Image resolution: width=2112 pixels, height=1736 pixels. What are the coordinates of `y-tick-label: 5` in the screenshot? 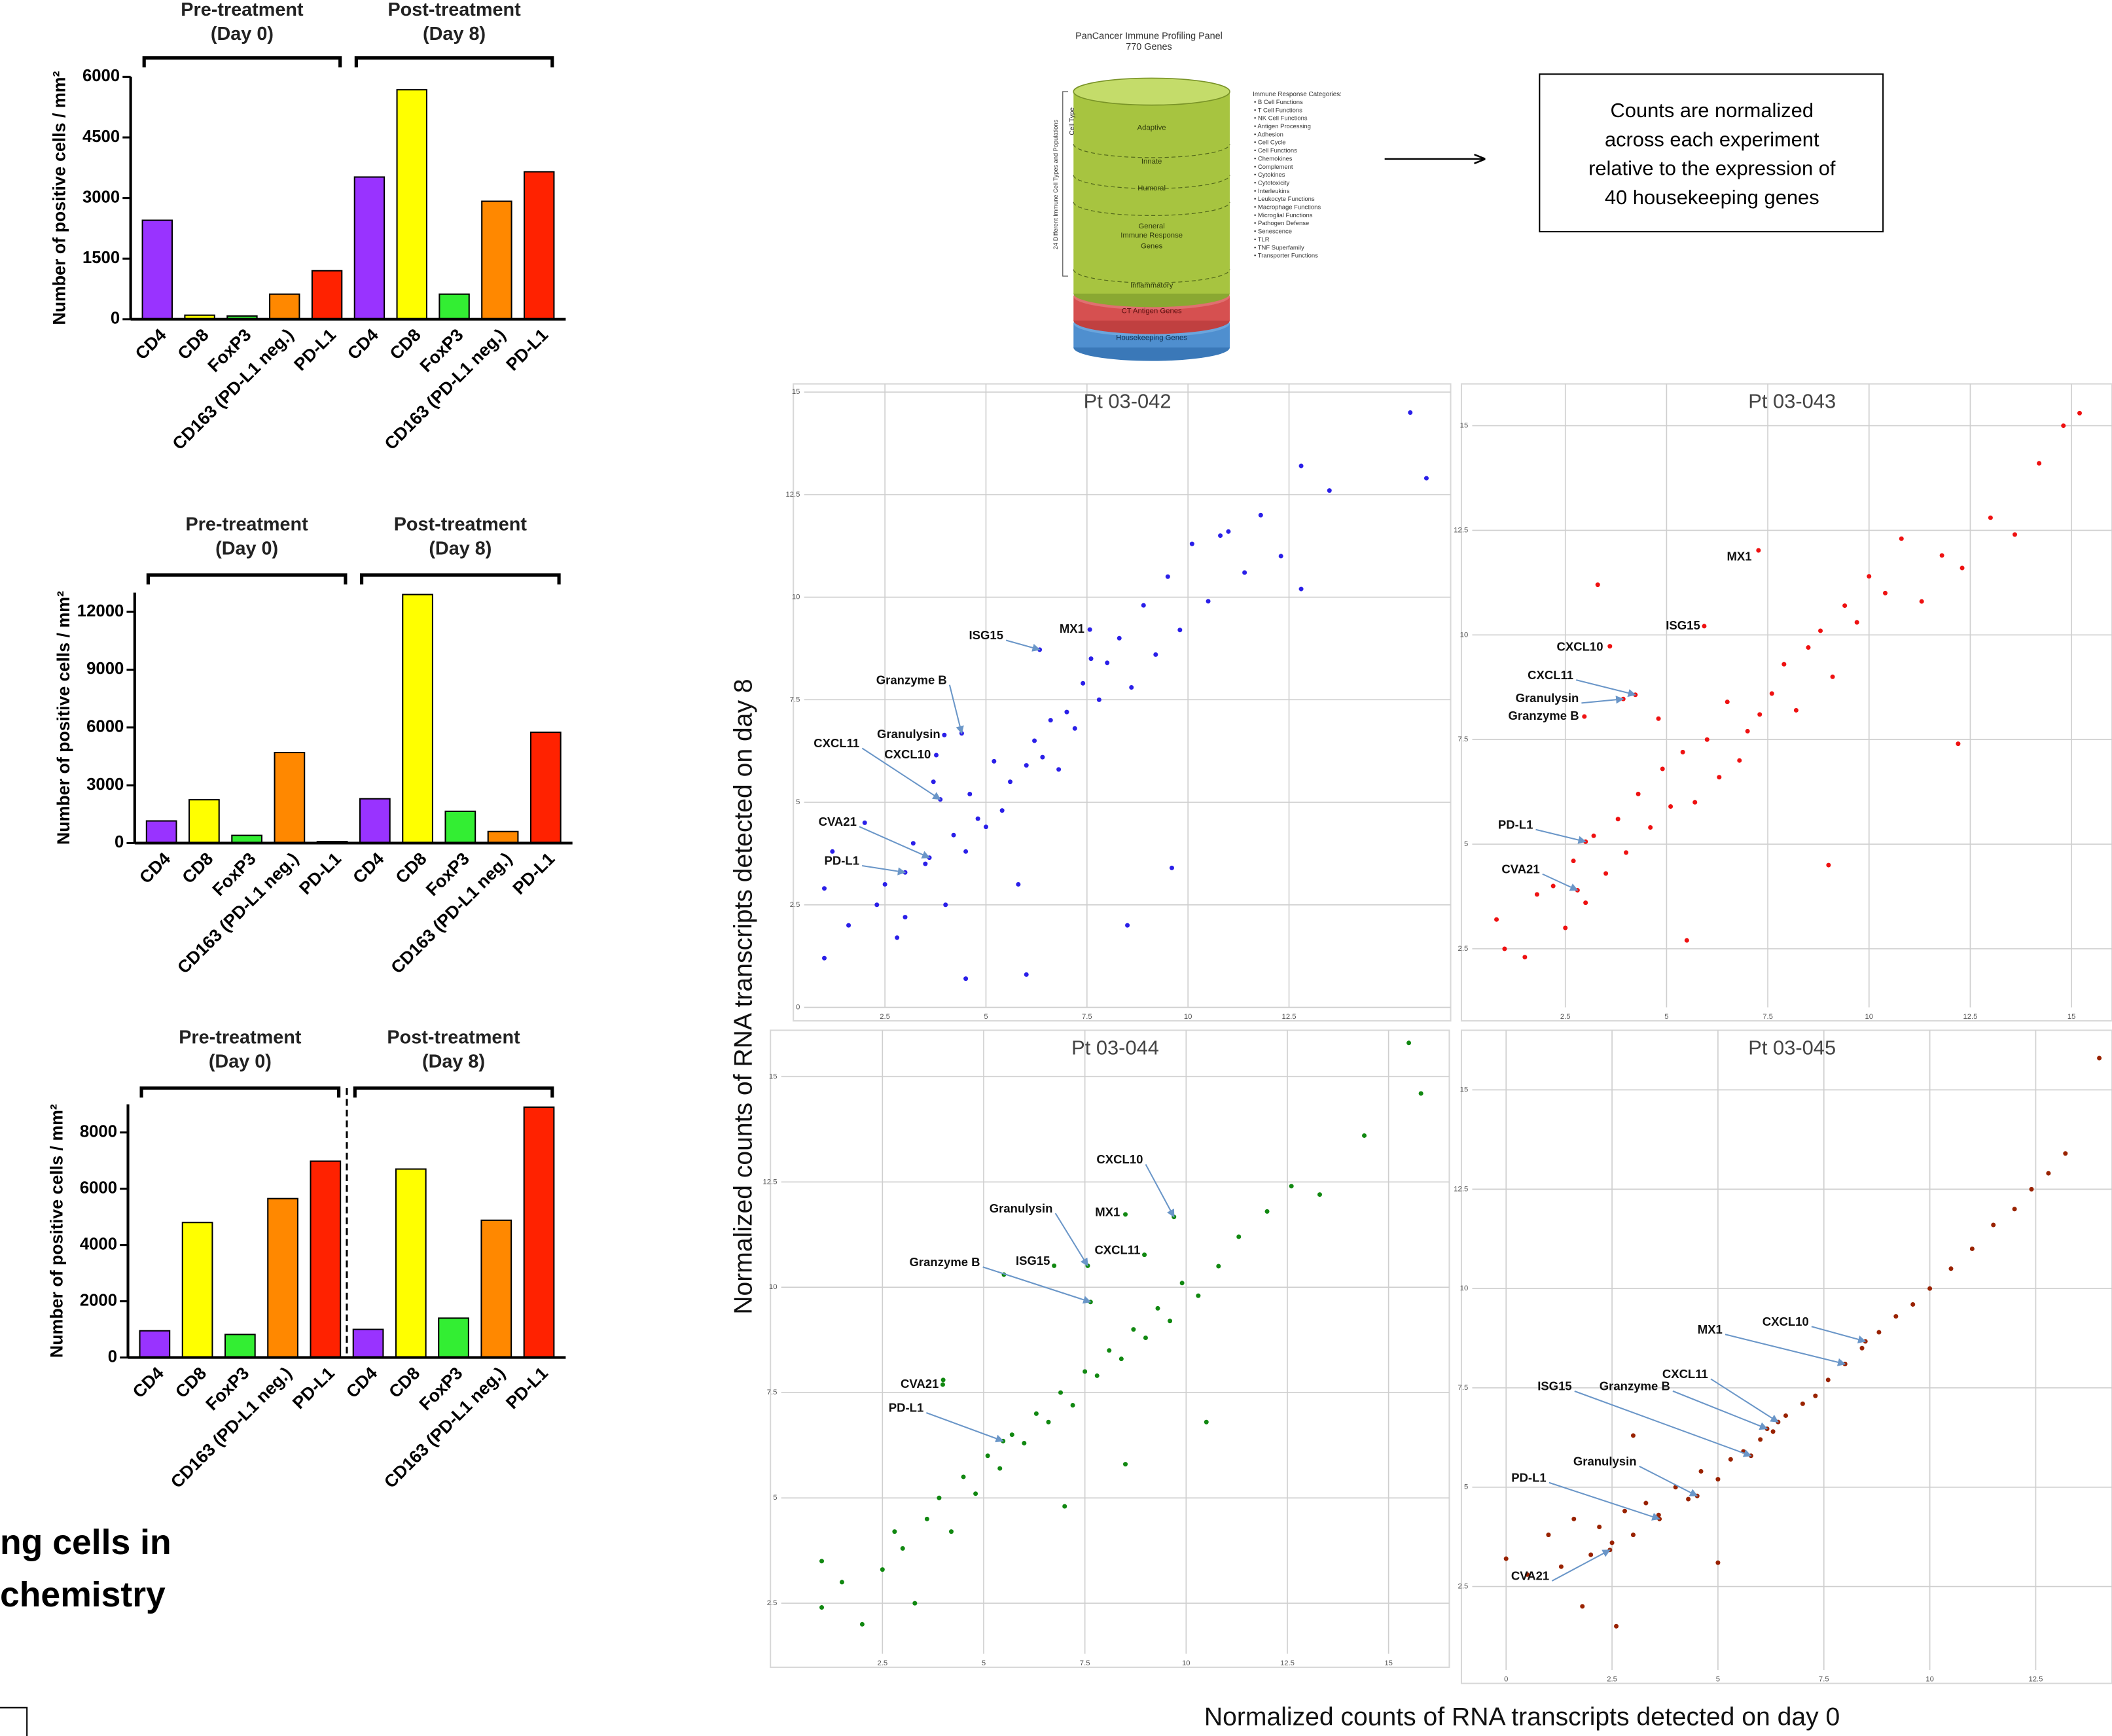 It's located at (798, 802).